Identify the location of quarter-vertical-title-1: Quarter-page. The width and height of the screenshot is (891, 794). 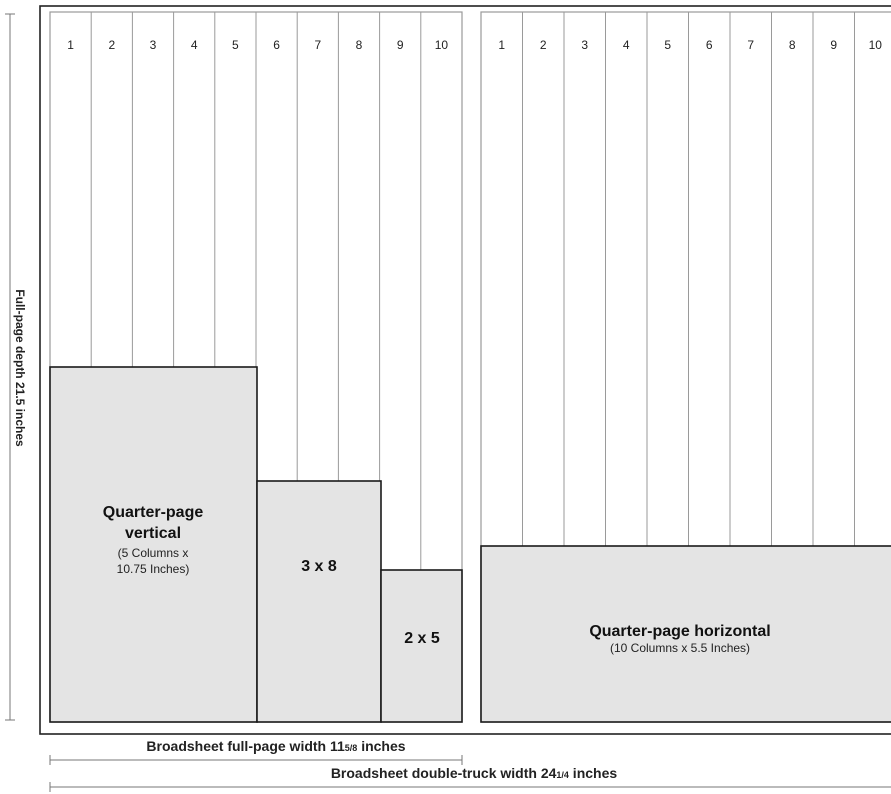
(153, 512).